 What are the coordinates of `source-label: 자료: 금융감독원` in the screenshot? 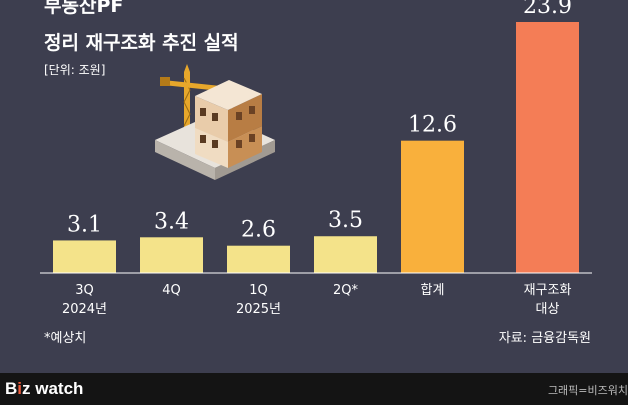 It's located at (544, 338).